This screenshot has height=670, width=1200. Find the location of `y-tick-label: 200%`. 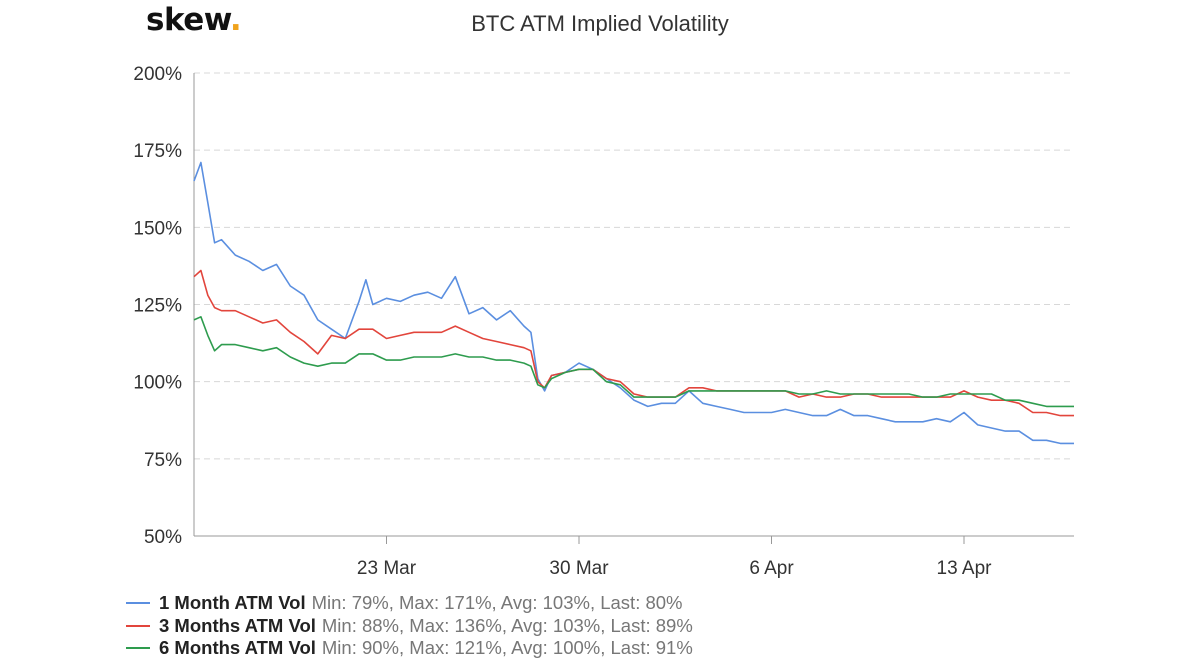

y-tick-label: 200% is located at coordinates (157, 74).